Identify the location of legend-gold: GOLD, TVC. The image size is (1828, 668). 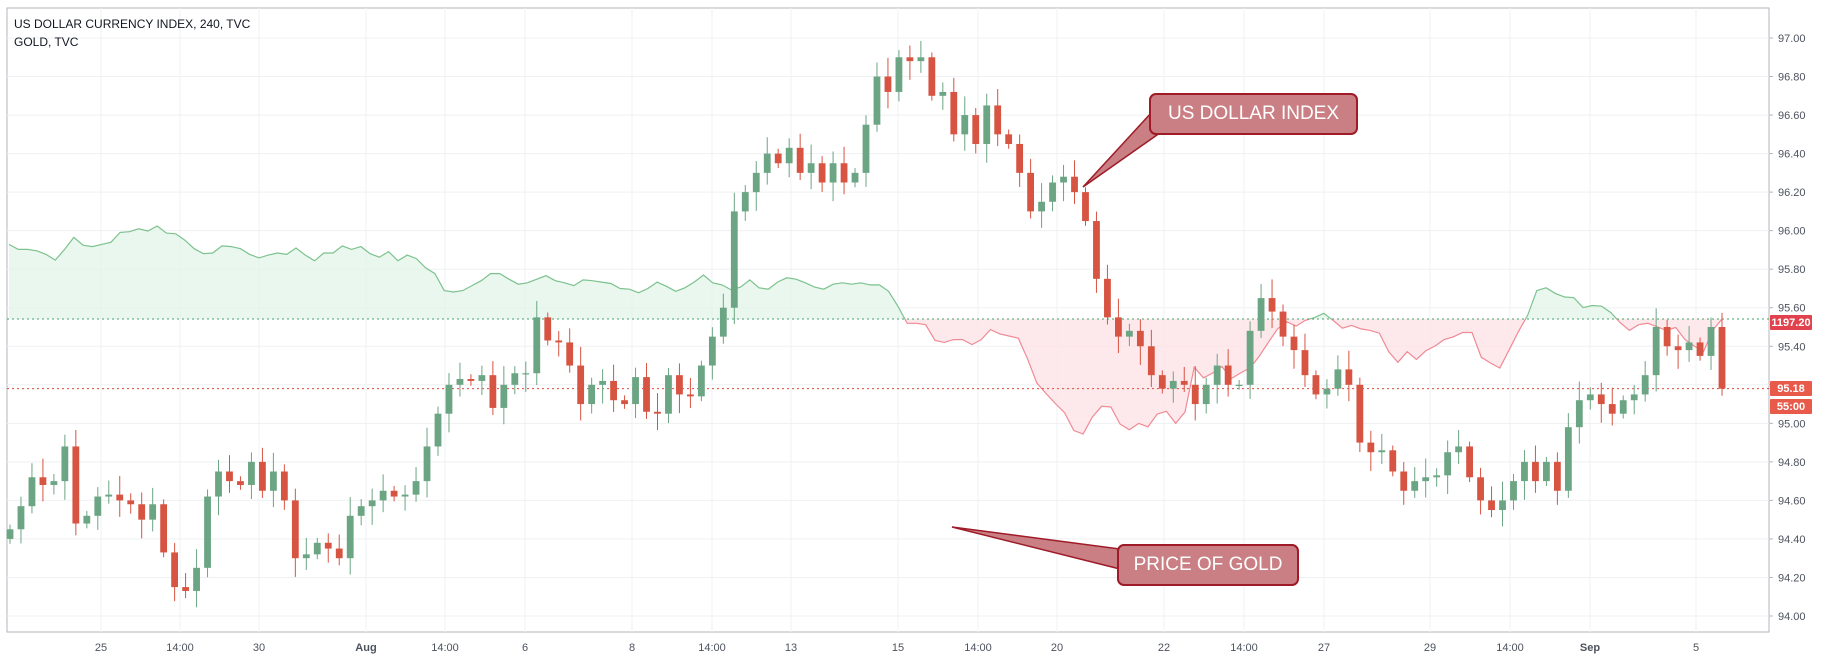
(46, 42).